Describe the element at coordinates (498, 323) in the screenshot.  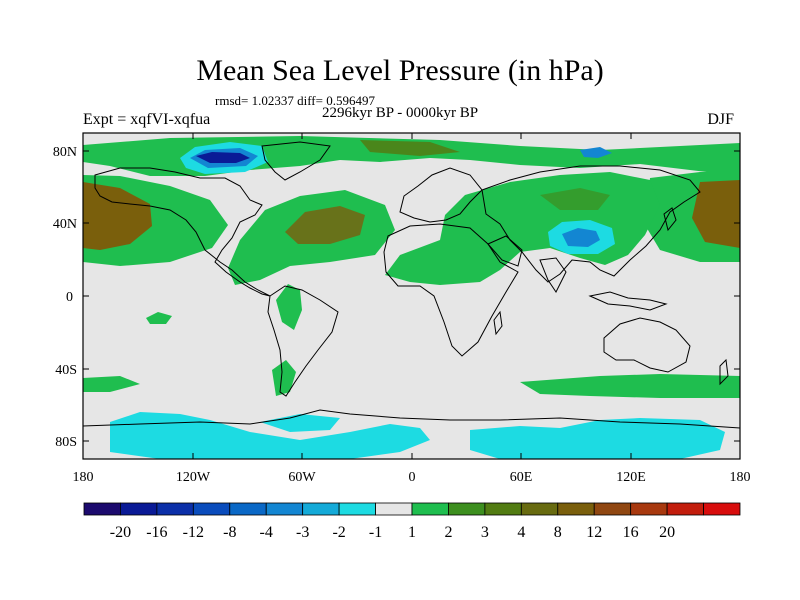
I see `coast-madagascar` at that location.